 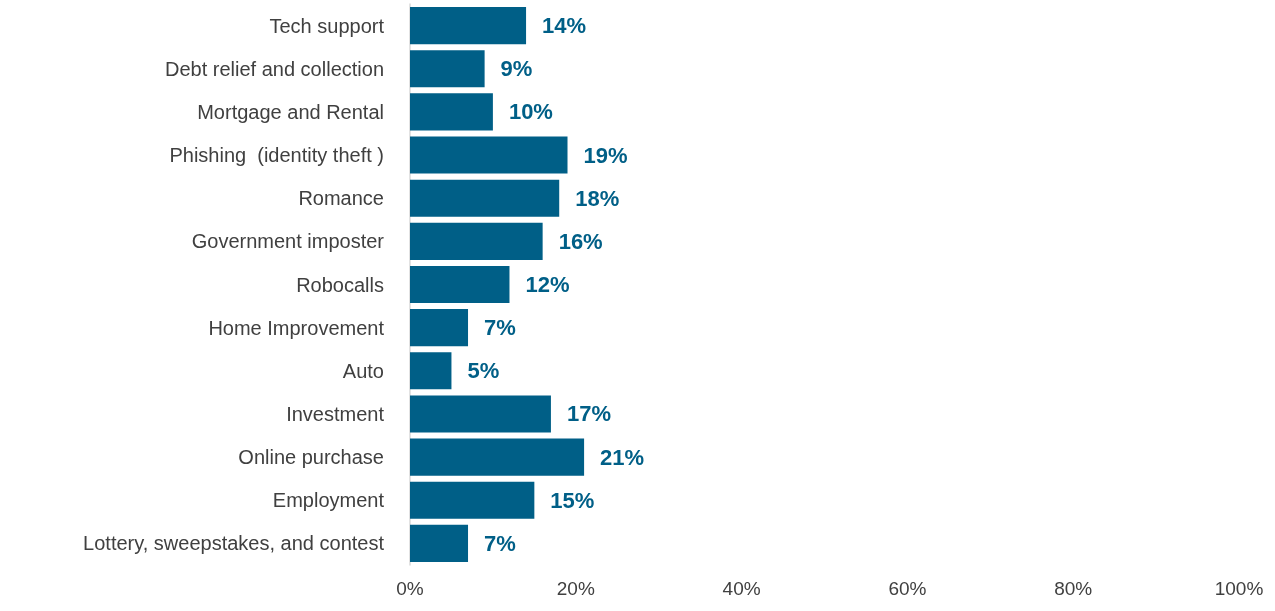 What do you see at coordinates (311, 457) in the screenshot?
I see `y-tick-label: Online purchase` at bounding box center [311, 457].